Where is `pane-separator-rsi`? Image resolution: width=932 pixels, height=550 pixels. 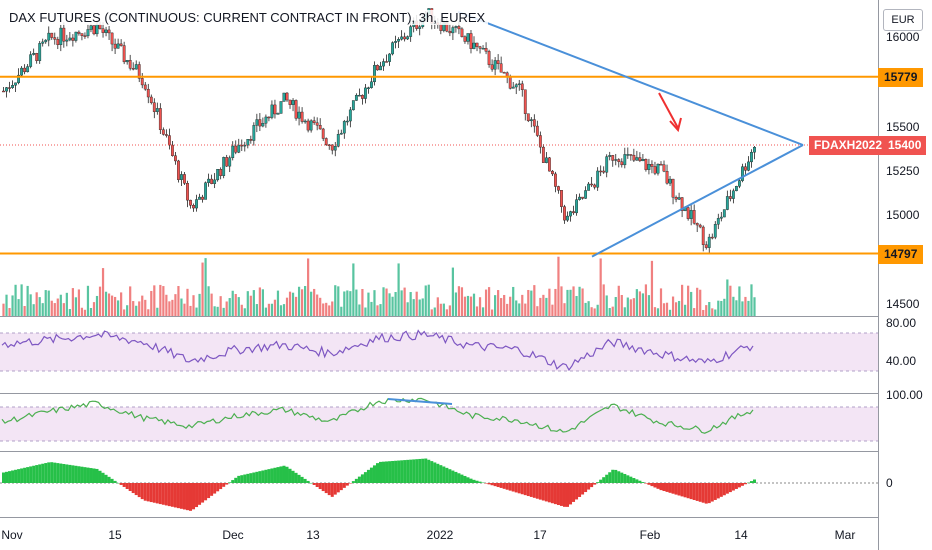
pane-separator-rsi is located at coordinates (439, 316).